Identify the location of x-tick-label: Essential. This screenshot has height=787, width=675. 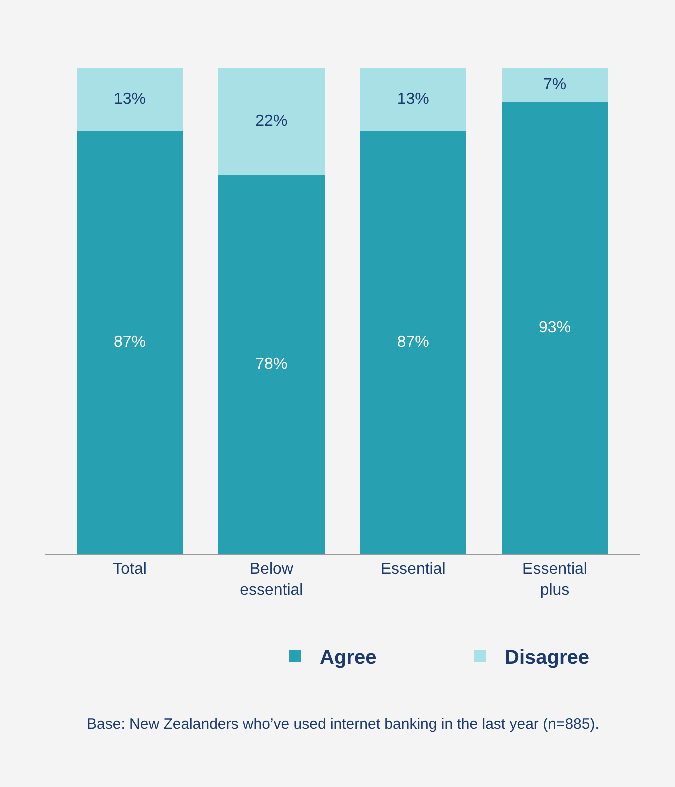
(413, 569).